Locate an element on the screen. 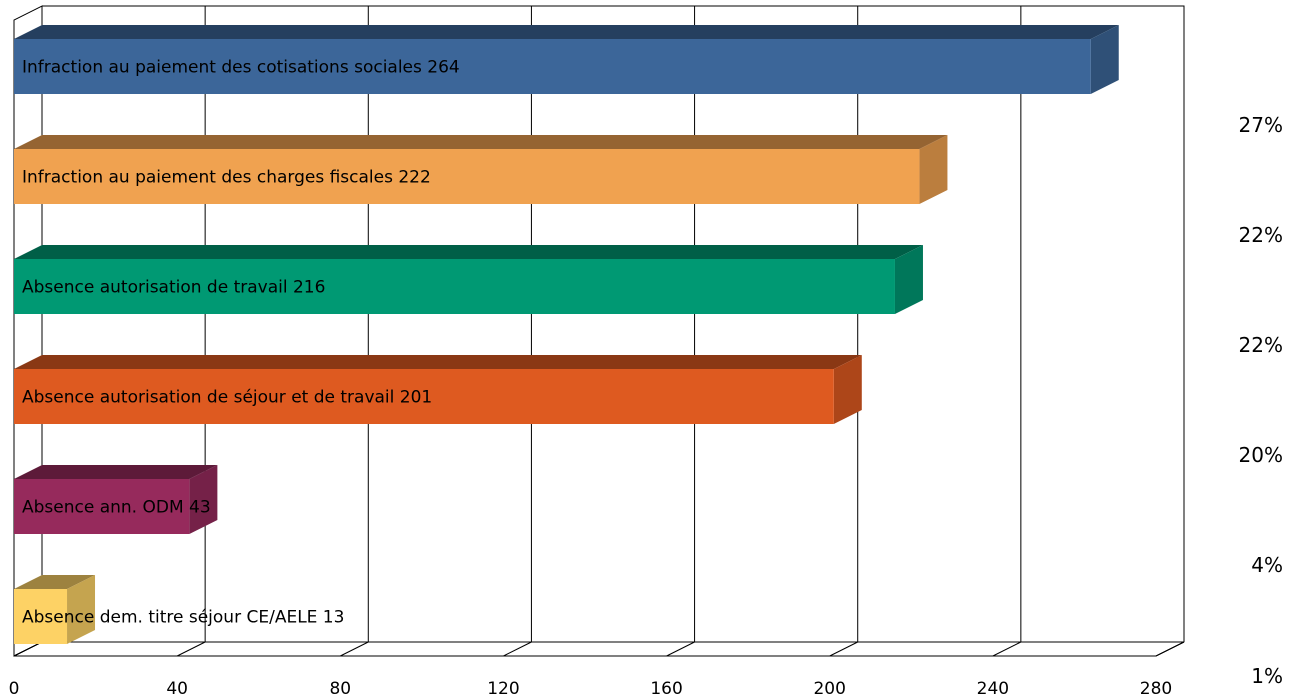 This screenshot has height=699, width=1297. percentage-label: 1% is located at coordinates (1267, 676).